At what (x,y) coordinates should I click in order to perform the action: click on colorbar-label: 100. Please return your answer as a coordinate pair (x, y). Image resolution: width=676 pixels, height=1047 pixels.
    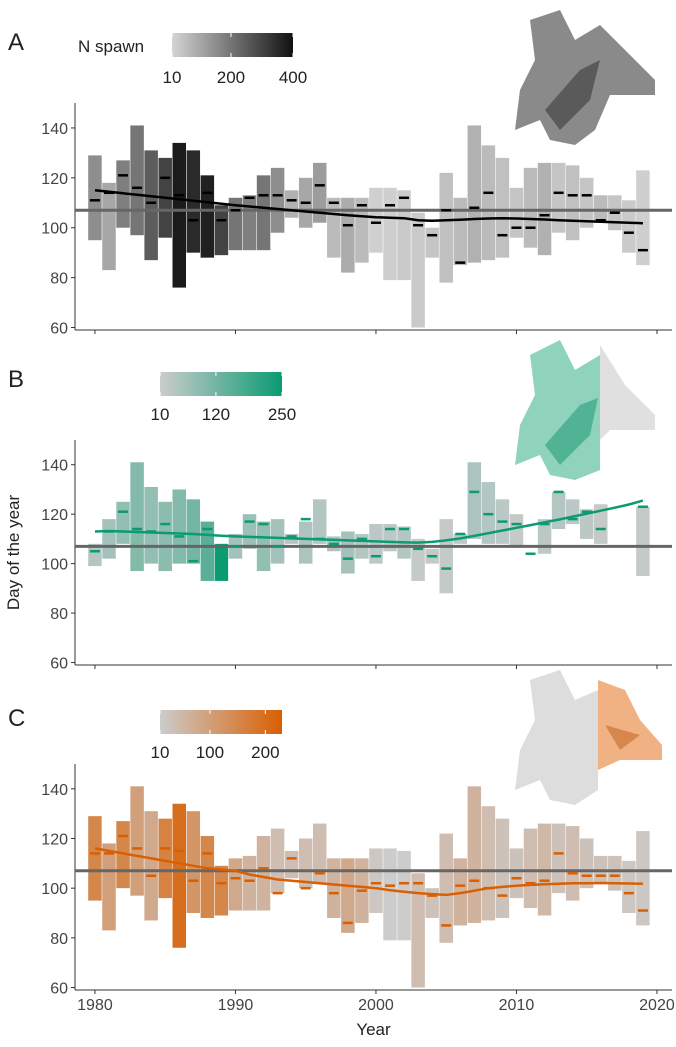
    Looking at the image, I should click on (210, 752).